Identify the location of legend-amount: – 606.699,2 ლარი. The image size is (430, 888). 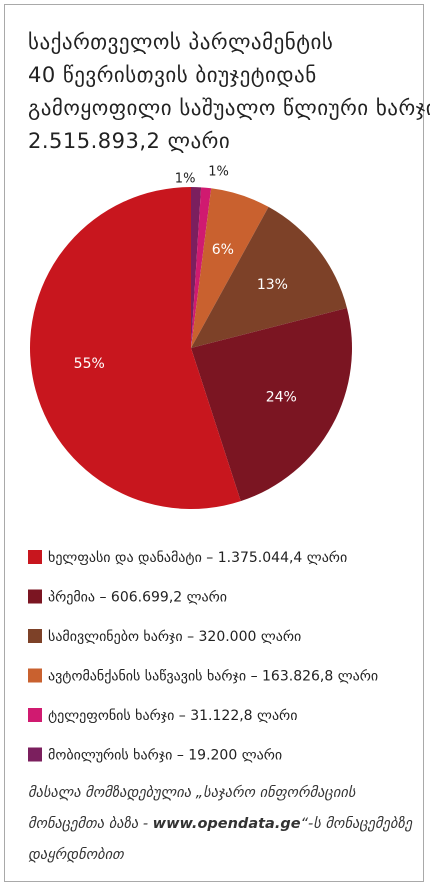
(163, 597).